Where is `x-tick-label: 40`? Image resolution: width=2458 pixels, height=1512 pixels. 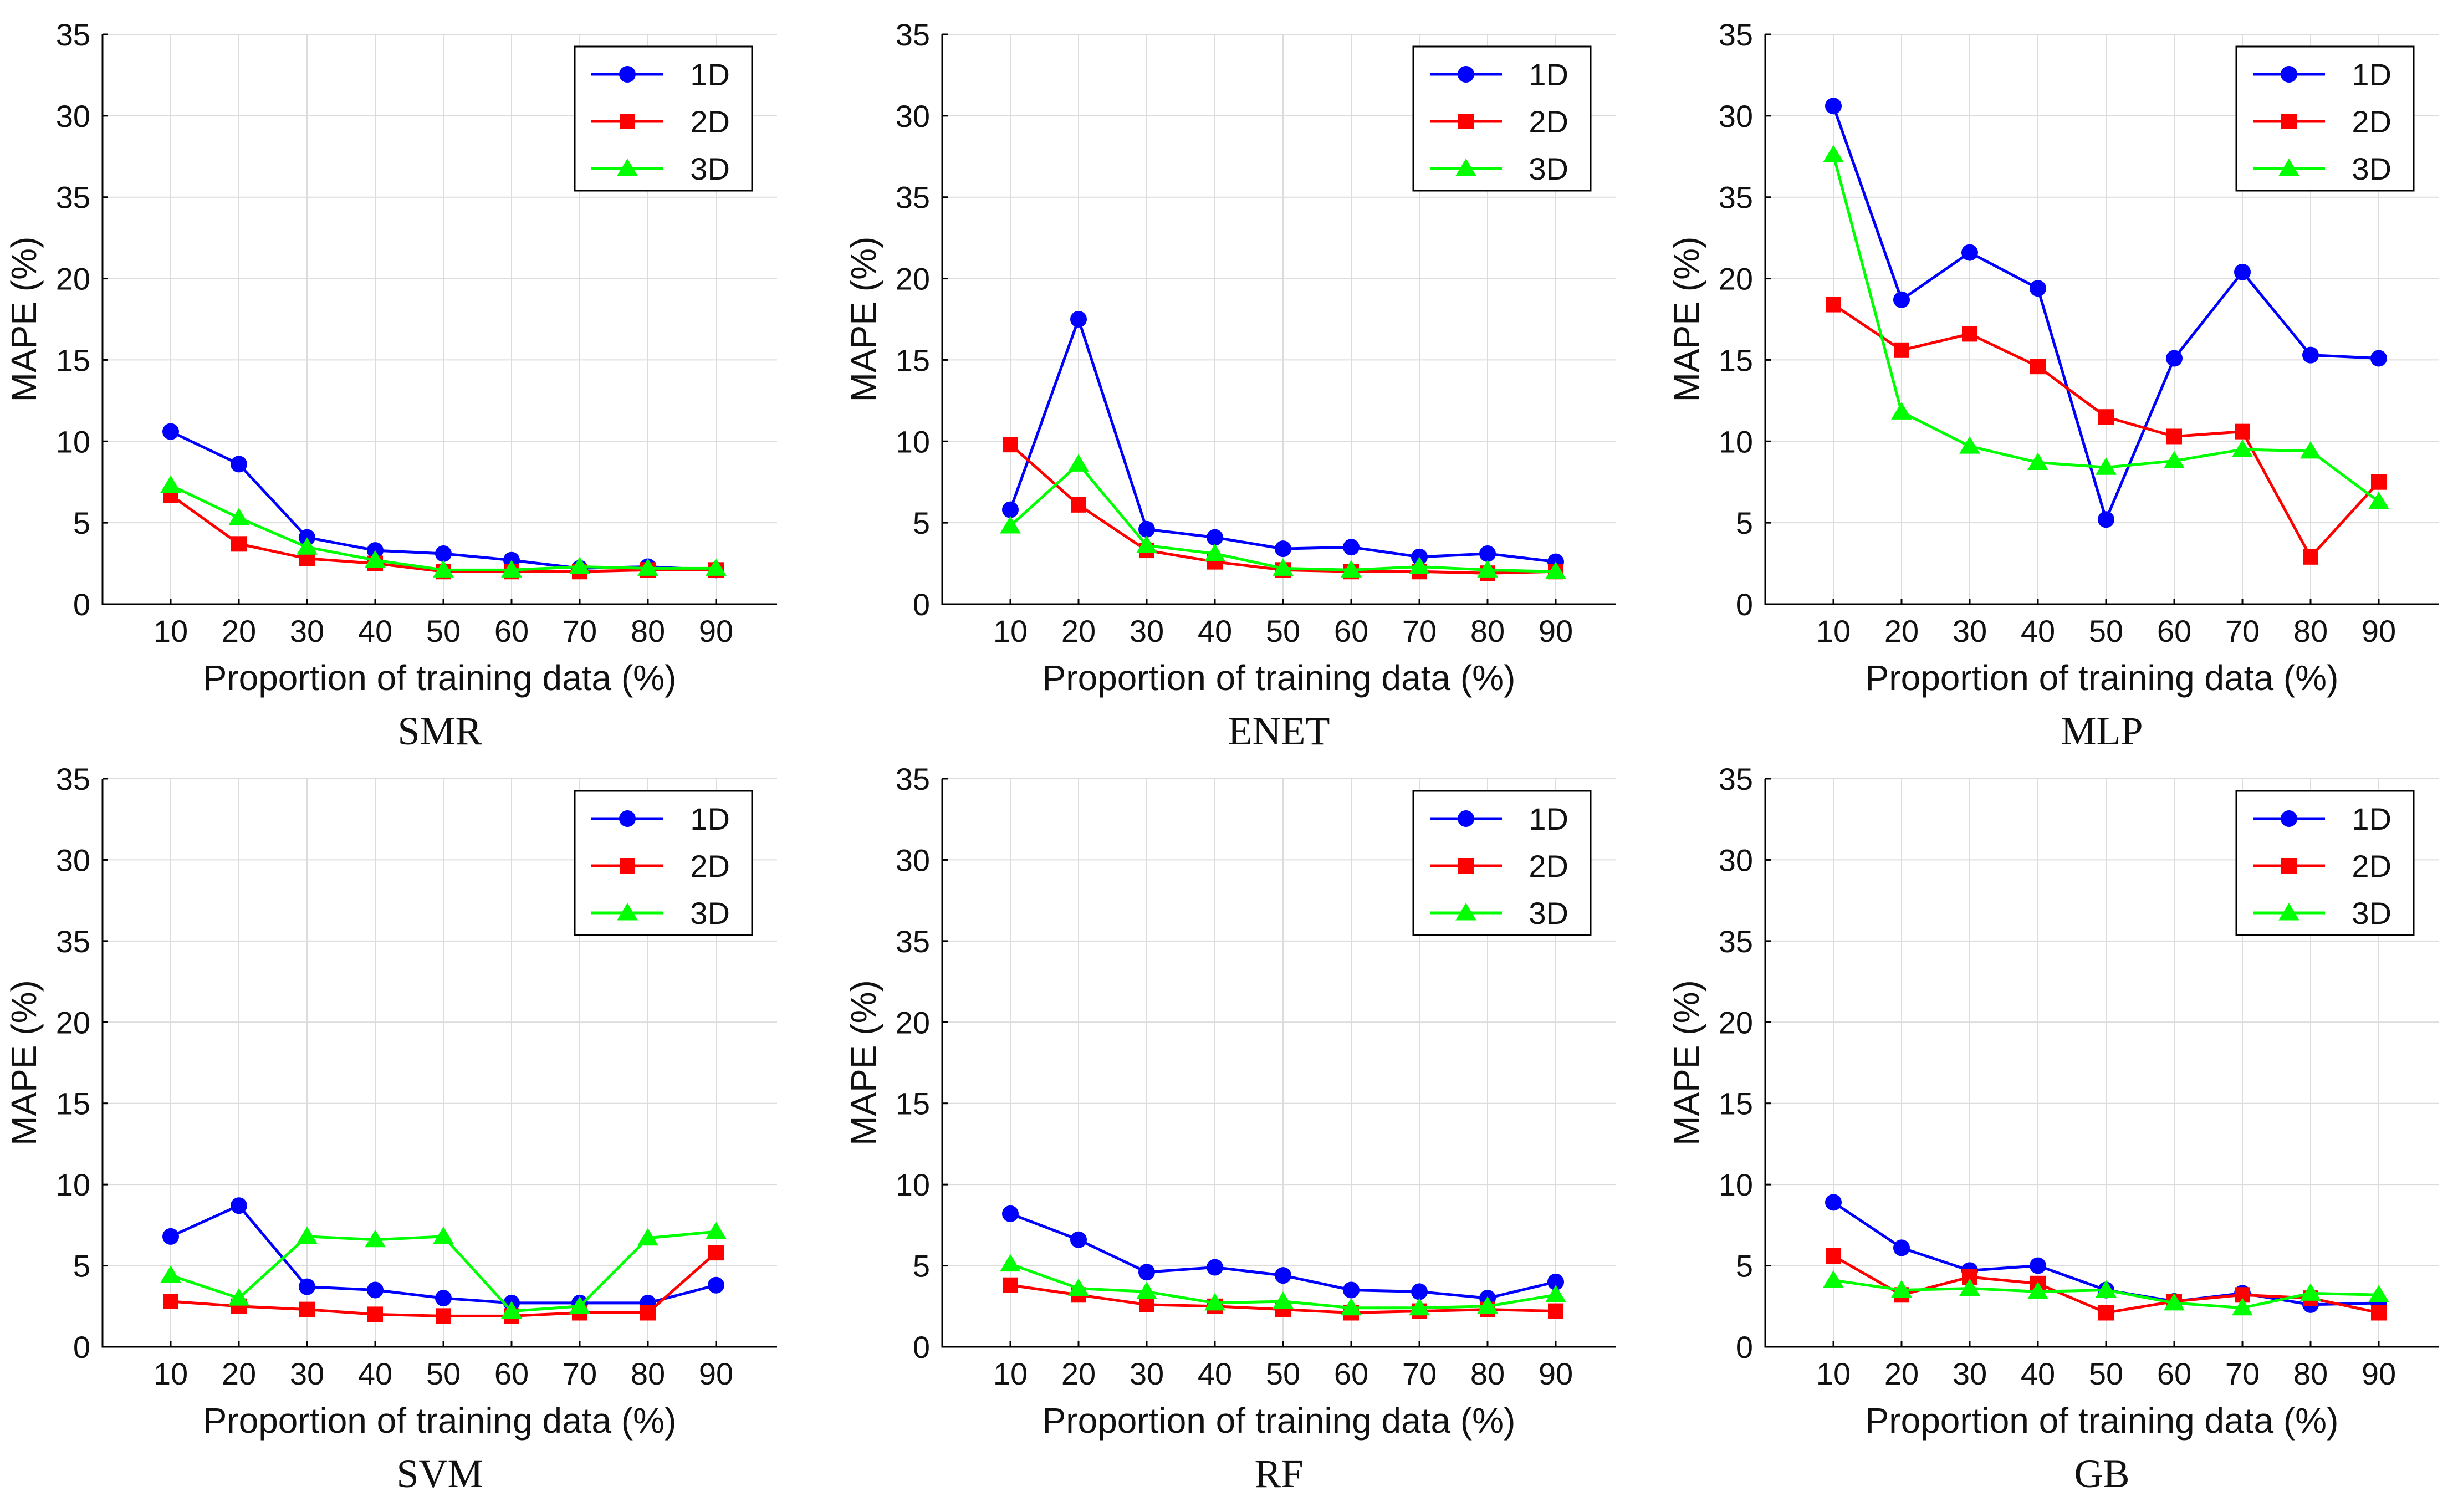
x-tick-label: 40 is located at coordinates (375, 1373).